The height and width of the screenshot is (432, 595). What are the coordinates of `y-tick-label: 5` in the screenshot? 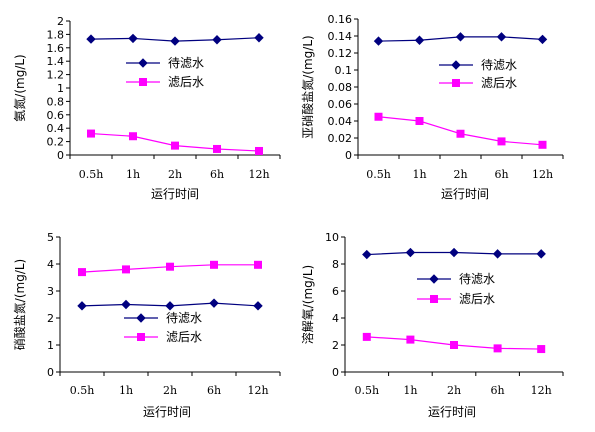 It's located at (50, 237).